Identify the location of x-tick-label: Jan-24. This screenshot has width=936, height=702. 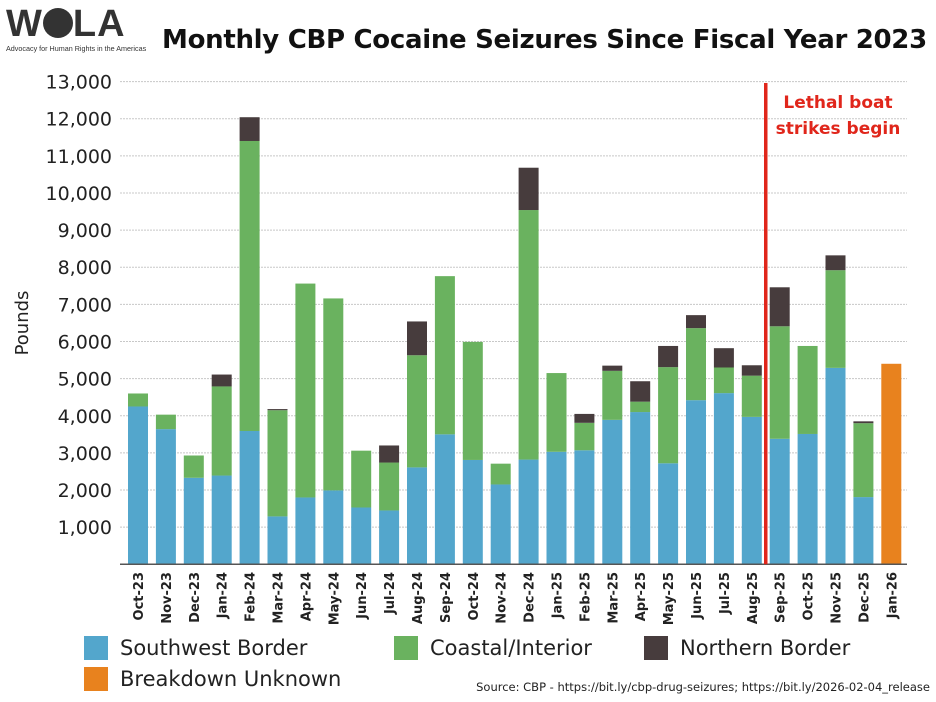
(223, 595).